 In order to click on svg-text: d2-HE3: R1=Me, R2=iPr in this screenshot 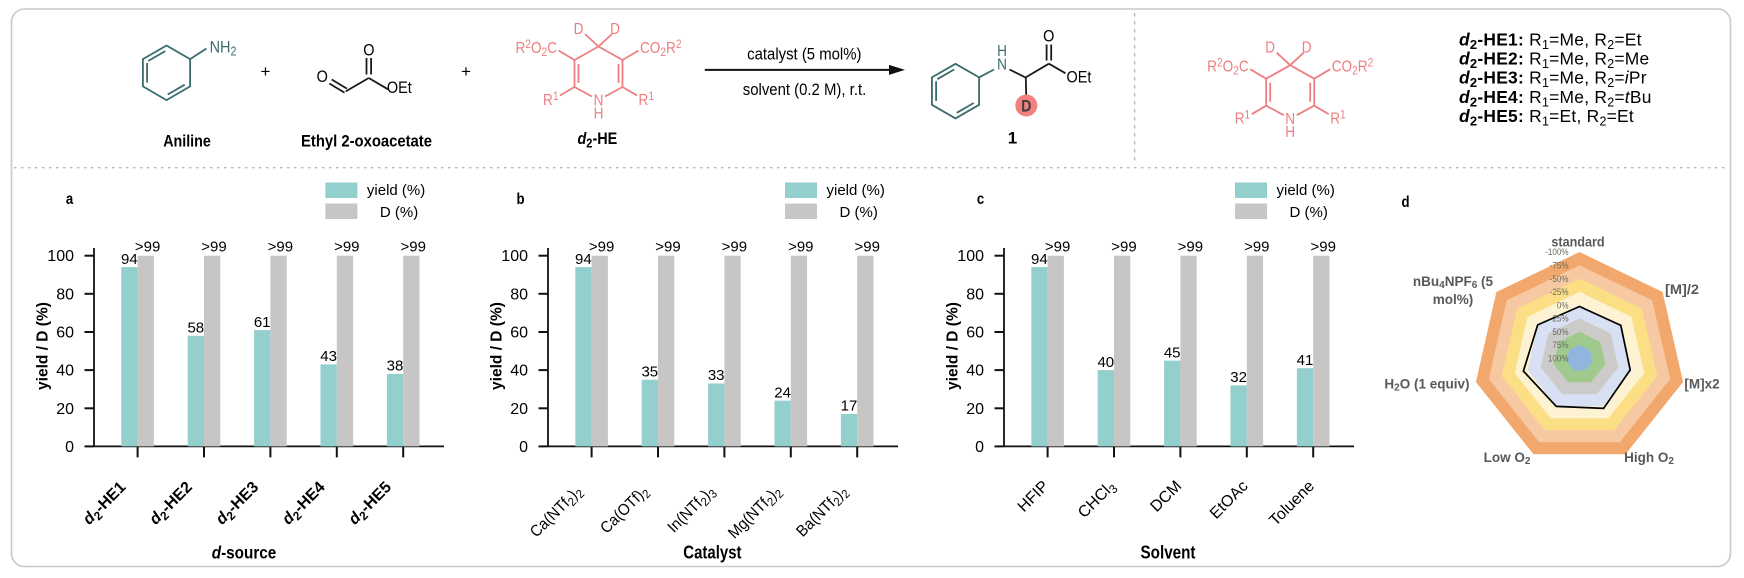, I will do `click(1553, 79)`.